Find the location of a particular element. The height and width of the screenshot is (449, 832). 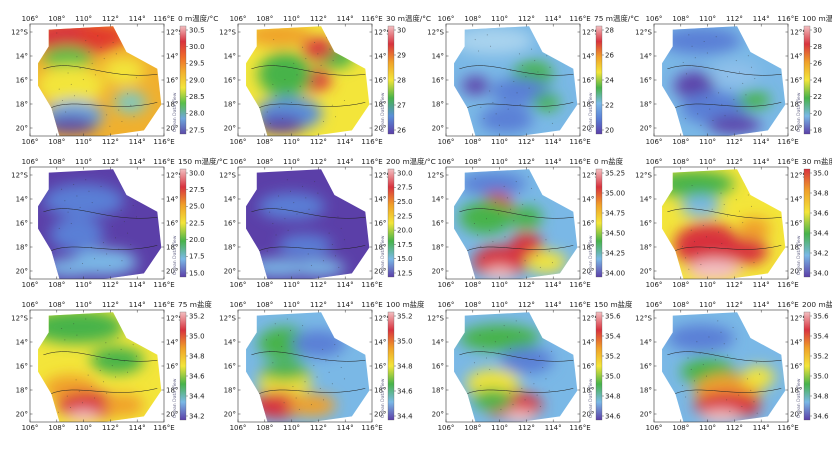

colorbar-tick-label: 24 is located at coordinates (609, 80).